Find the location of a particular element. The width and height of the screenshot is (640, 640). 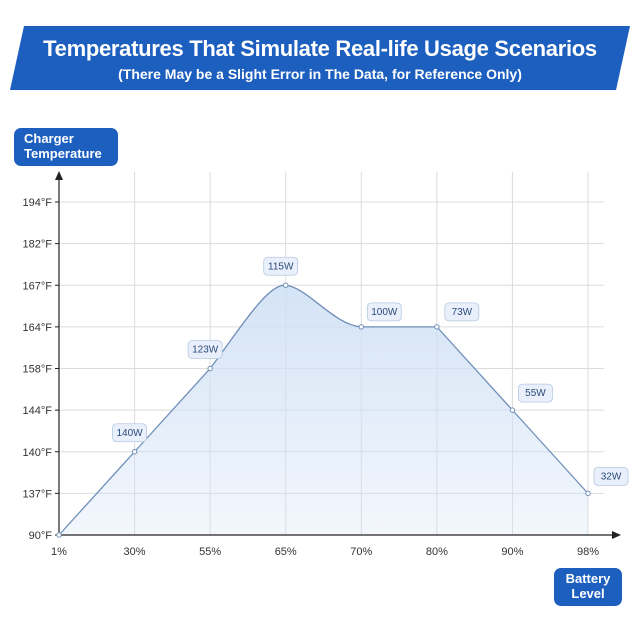

banner-shape is located at coordinates (320, 58).